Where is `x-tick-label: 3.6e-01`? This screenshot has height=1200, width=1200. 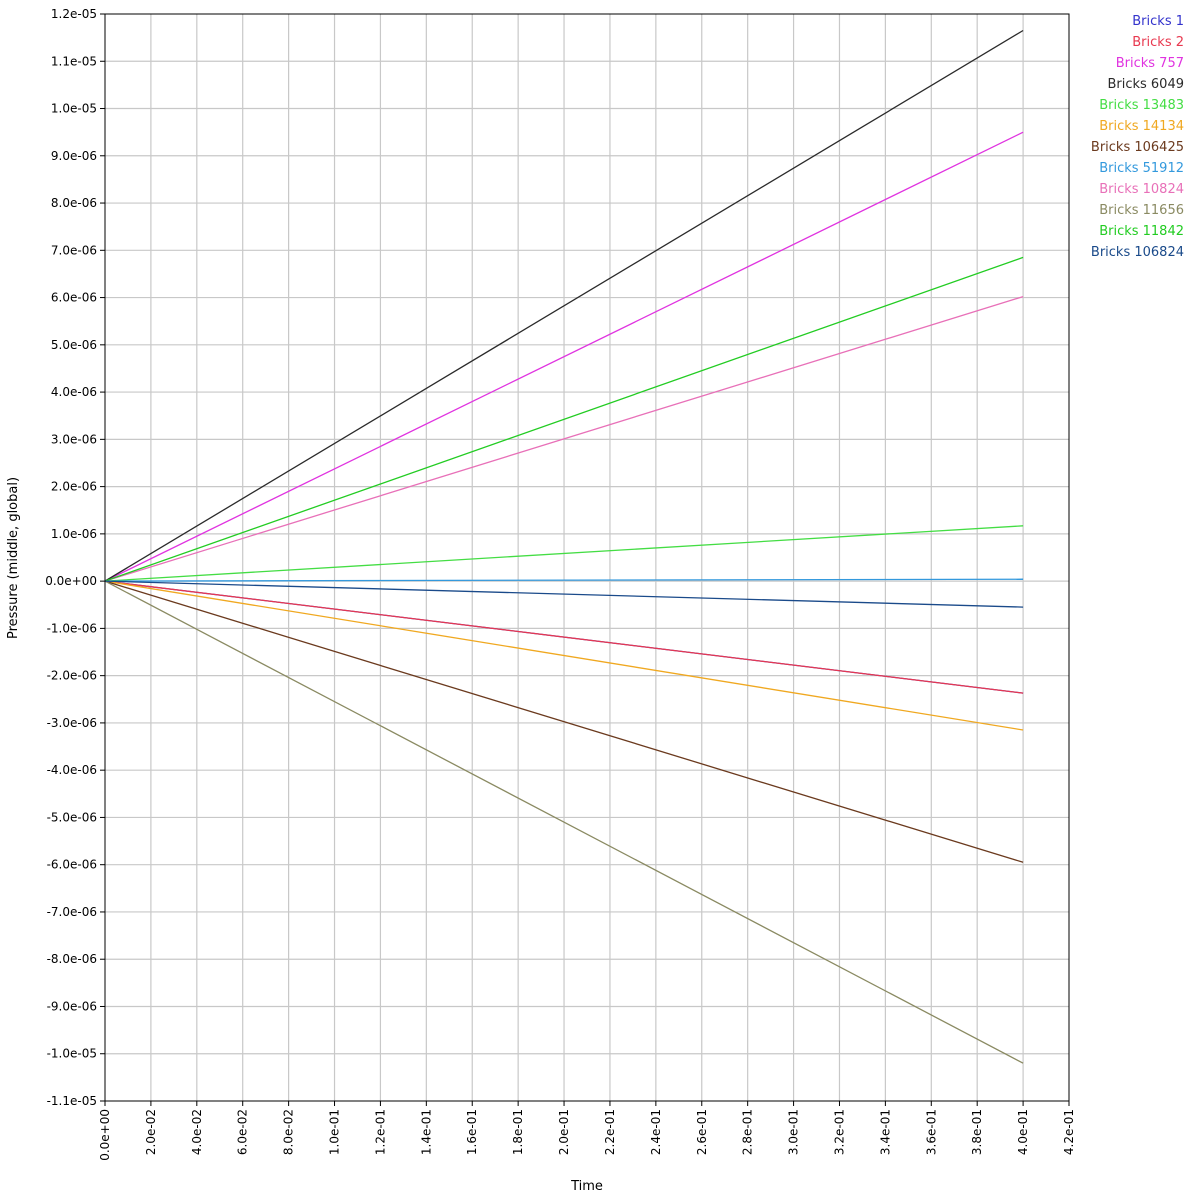
x-tick-label: 3.6e-01 is located at coordinates (931, 1132).